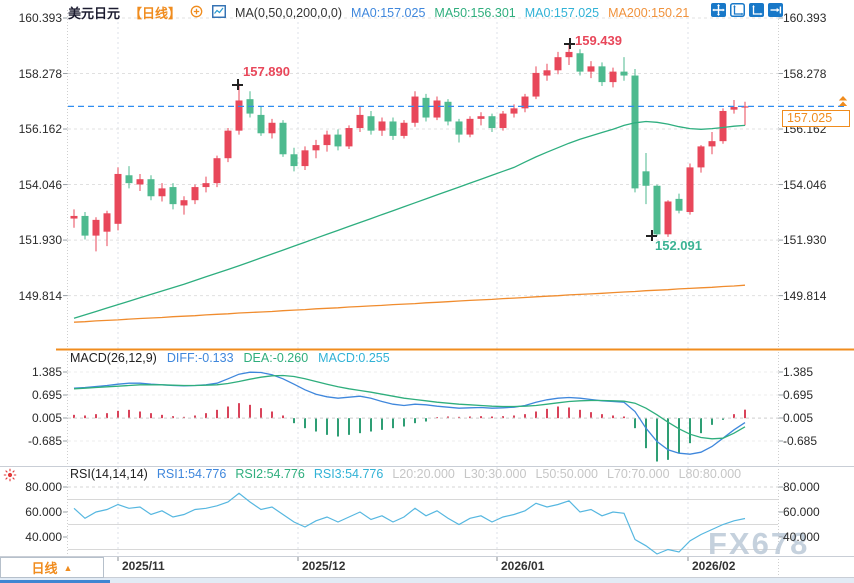  What do you see at coordinates (710, 474) in the screenshot?
I see `rsi-l80-label: L80:80.000` at bounding box center [710, 474].